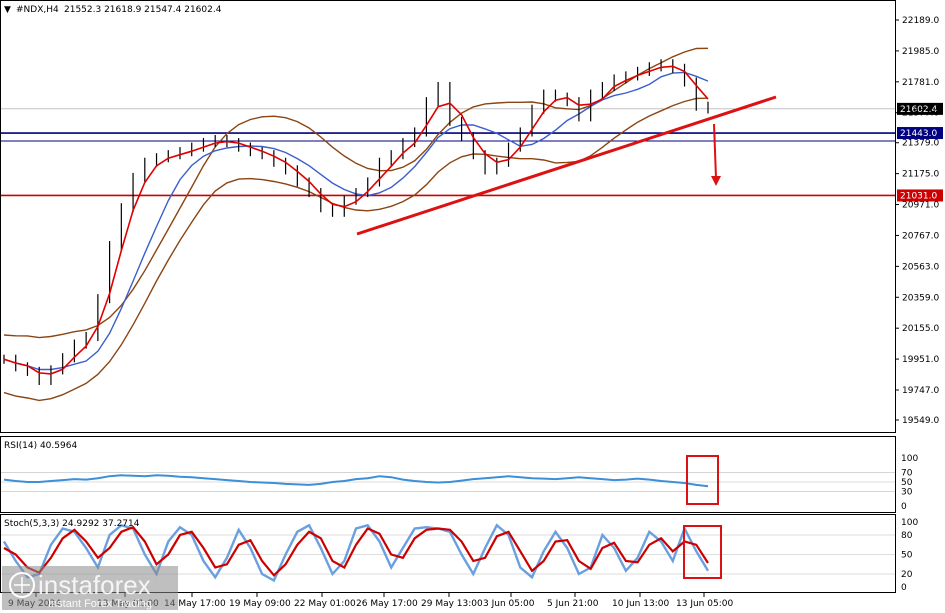 The image size is (945, 613). What do you see at coordinates (920, 421) in the screenshot?
I see `price-tick-label: 19549.0` at bounding box center [920, 421].